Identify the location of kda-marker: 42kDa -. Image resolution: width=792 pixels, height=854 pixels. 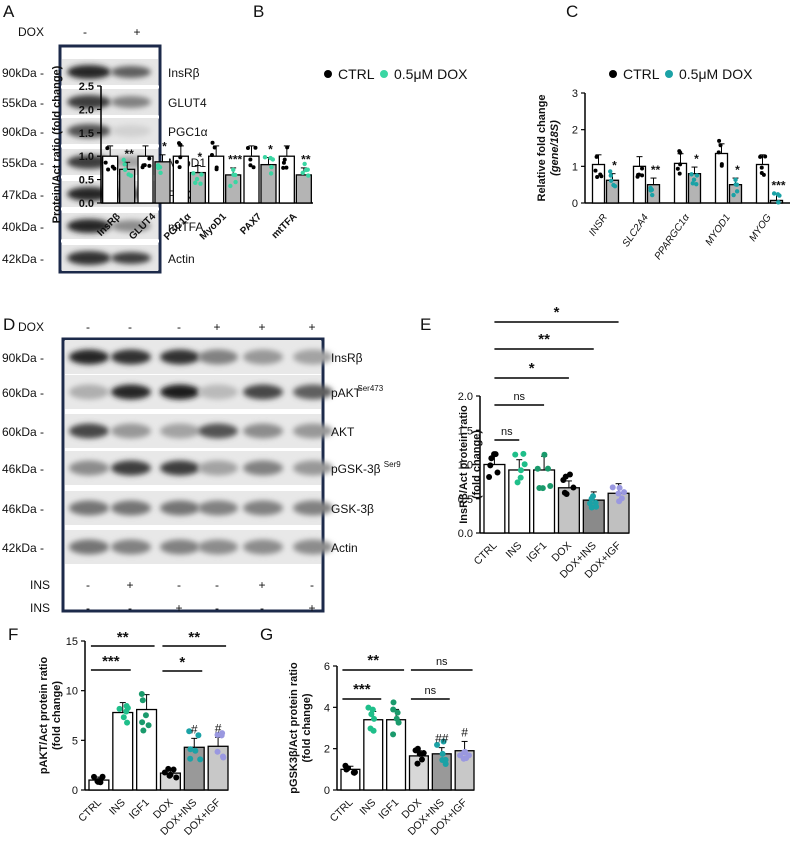
(23, 548).